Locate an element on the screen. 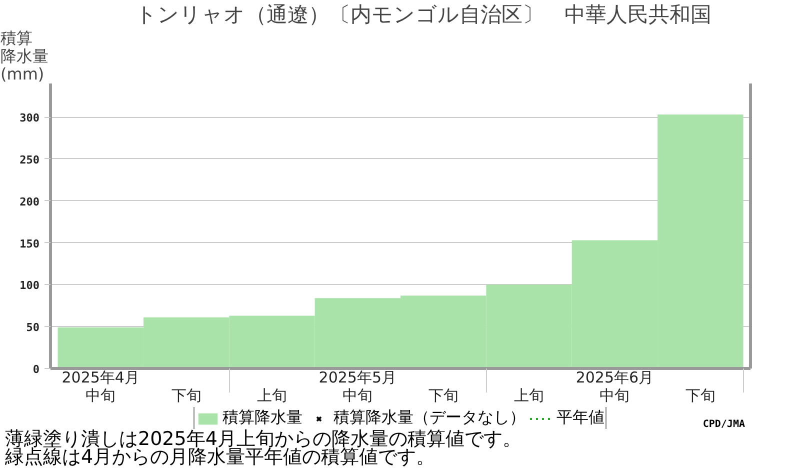 The width and height of the screenshot is (800, 470). chart-title: トンリャオ（通遼）〔内モンゴル自治区〕 中華人民共和国 is located at coordinates (424, 14).